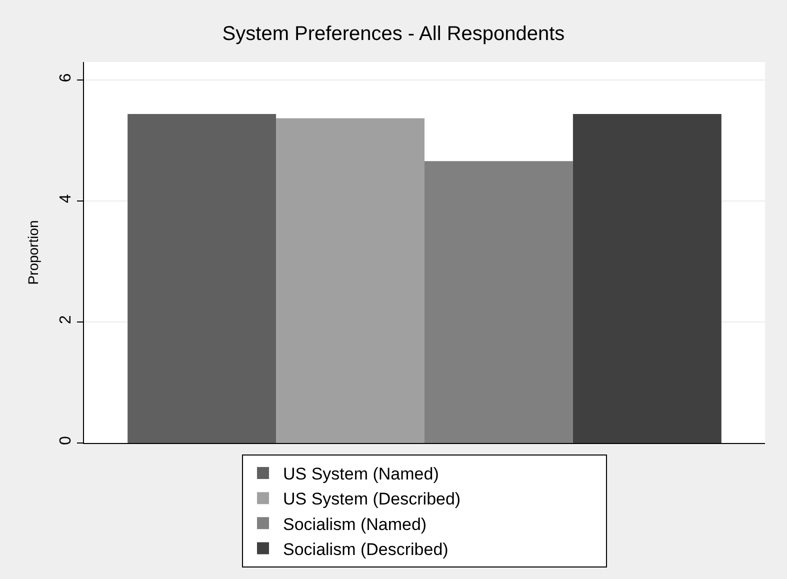 The width and height of the screenshot is (787, 579). Describe the element at coordinates (33, 252) in the screenshot. I see `y-axis-title: Proportion` at that location.